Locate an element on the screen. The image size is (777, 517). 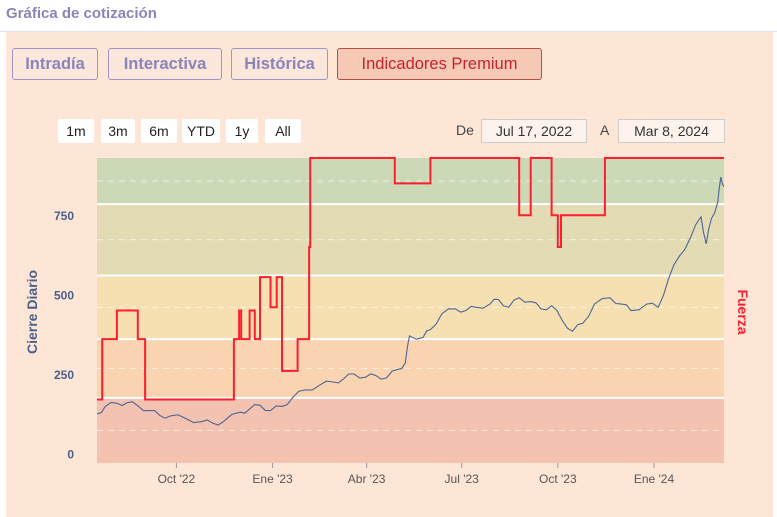
range-button-ytd: YTD is located at coordinates (201, 131).